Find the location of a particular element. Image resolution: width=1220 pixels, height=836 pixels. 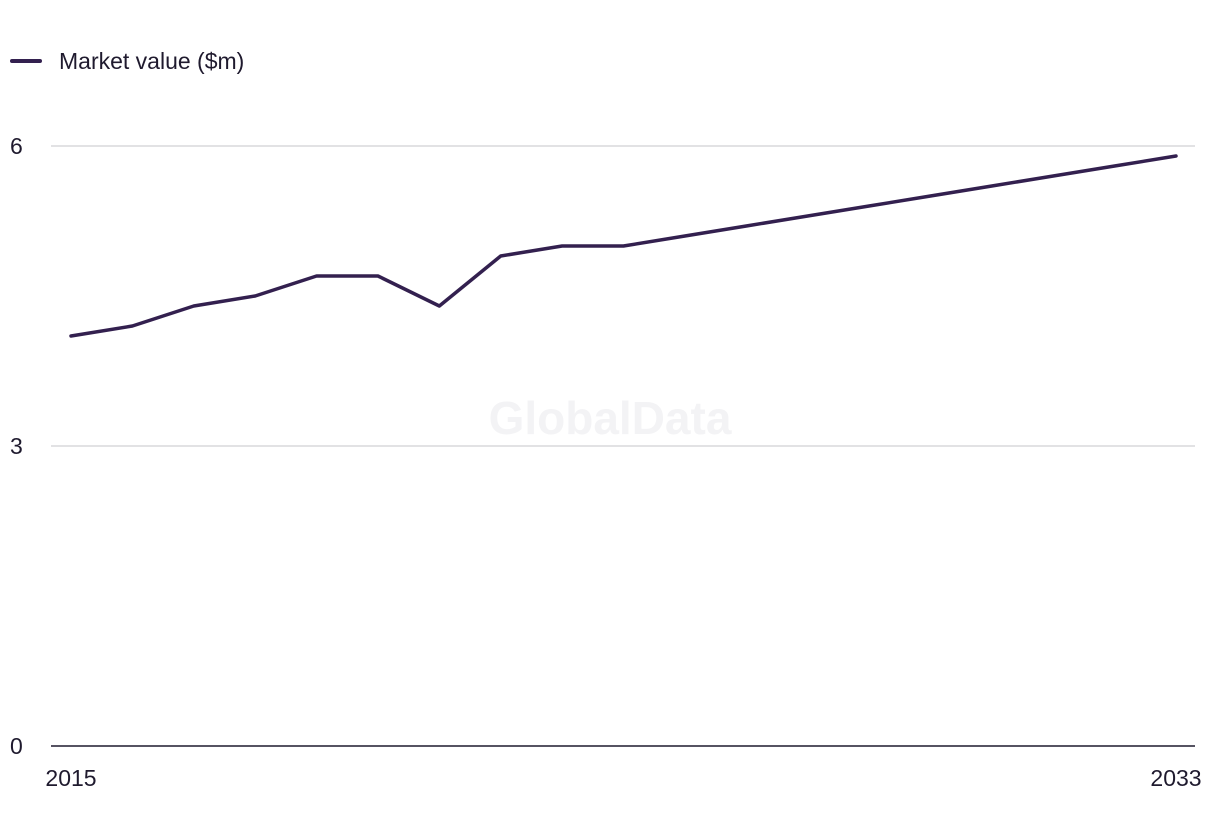

x-tick-label: 2033 is located at coordinates (1175, 778).